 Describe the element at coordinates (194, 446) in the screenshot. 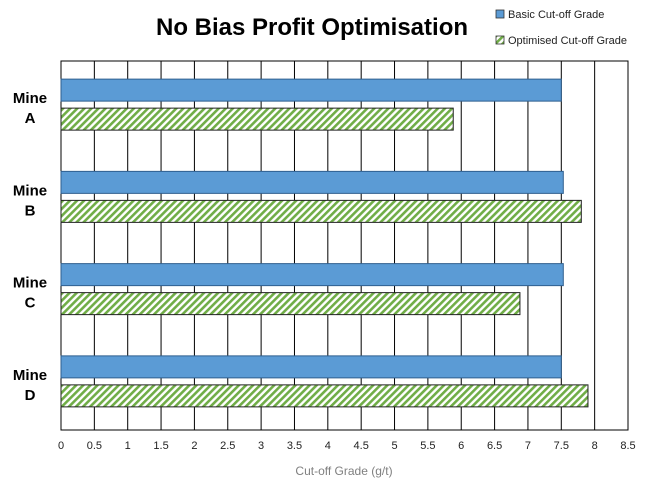

I see `x-tick-label: 2` at that location.